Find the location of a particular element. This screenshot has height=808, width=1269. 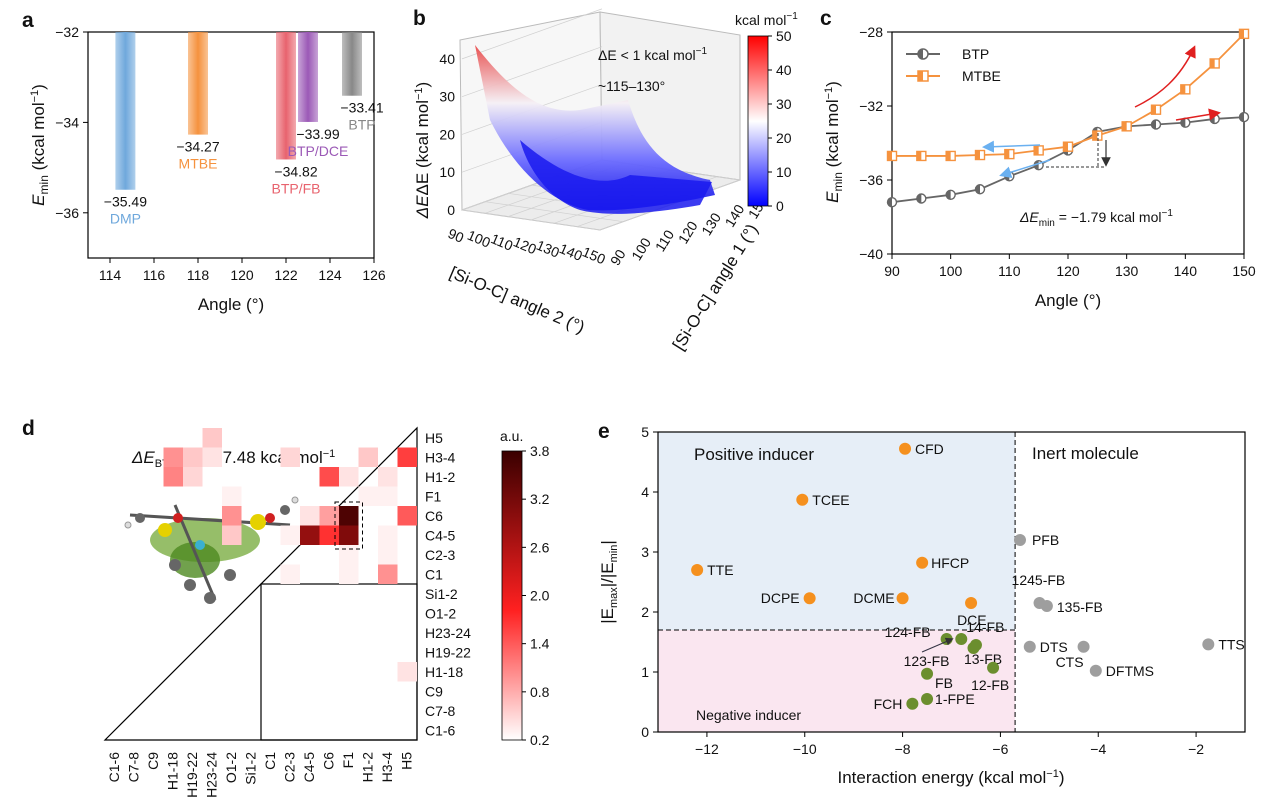

panel-letter-c: c is located at coordinates (826, 18).